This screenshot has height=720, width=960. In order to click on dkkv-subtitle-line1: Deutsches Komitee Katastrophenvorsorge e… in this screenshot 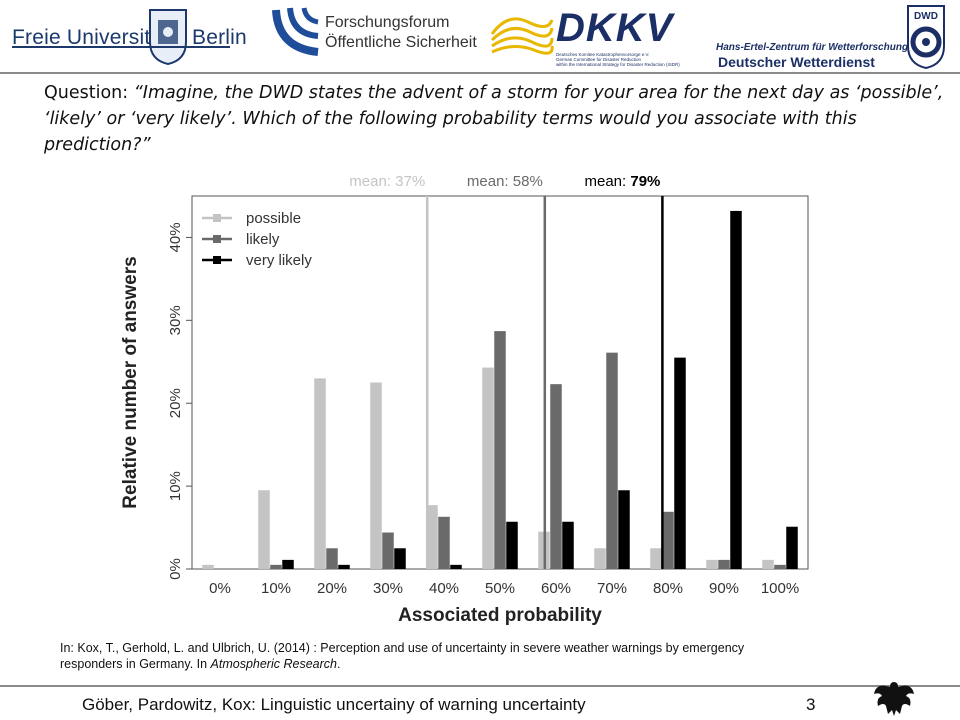, I will do `click(603, 54)`.